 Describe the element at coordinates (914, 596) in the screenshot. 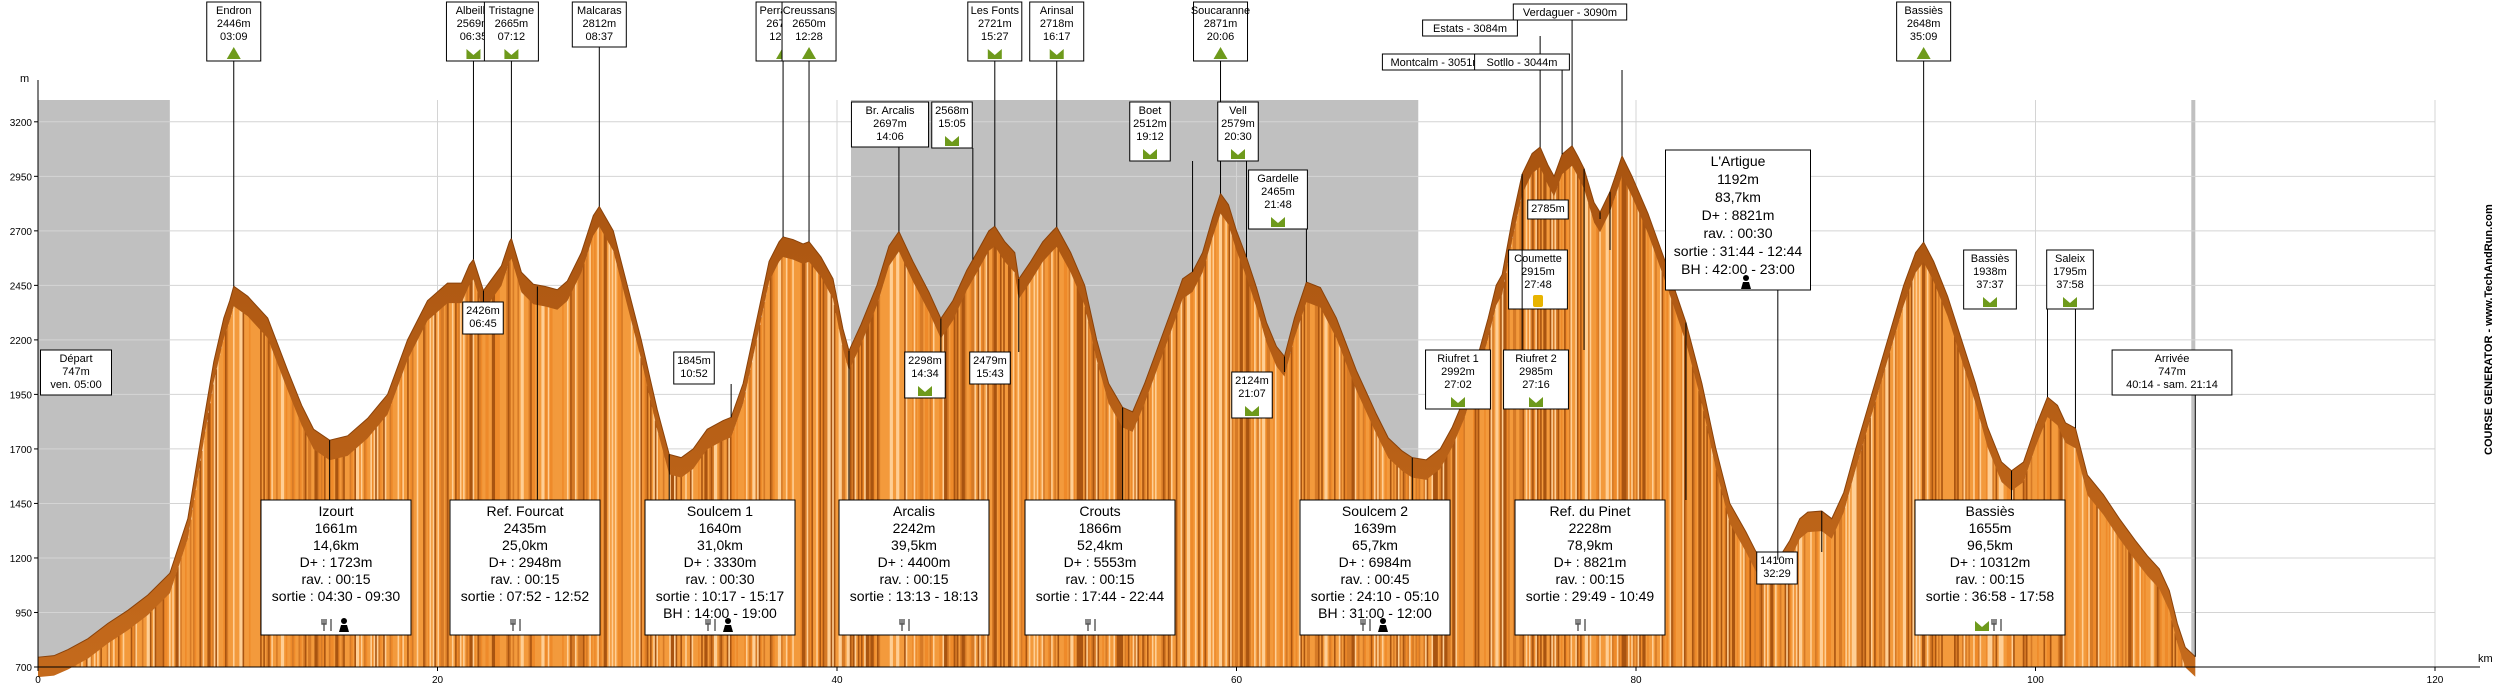

I see `aid-station-line: sortie : 13:13 - 18:13` at that location.